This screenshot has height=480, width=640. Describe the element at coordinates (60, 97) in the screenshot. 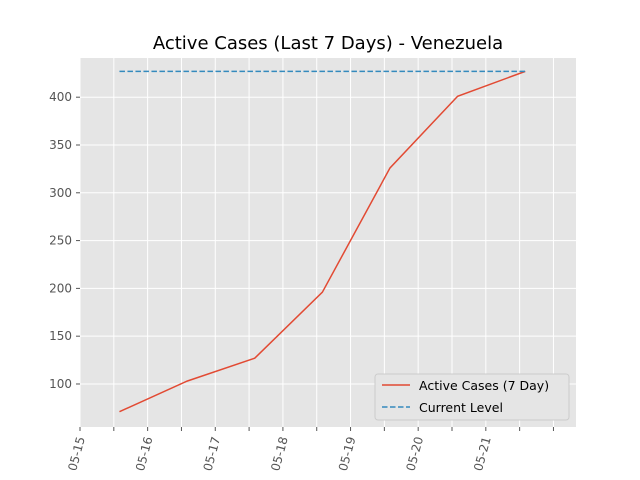

I see `y-tick-label: 400` at that location.